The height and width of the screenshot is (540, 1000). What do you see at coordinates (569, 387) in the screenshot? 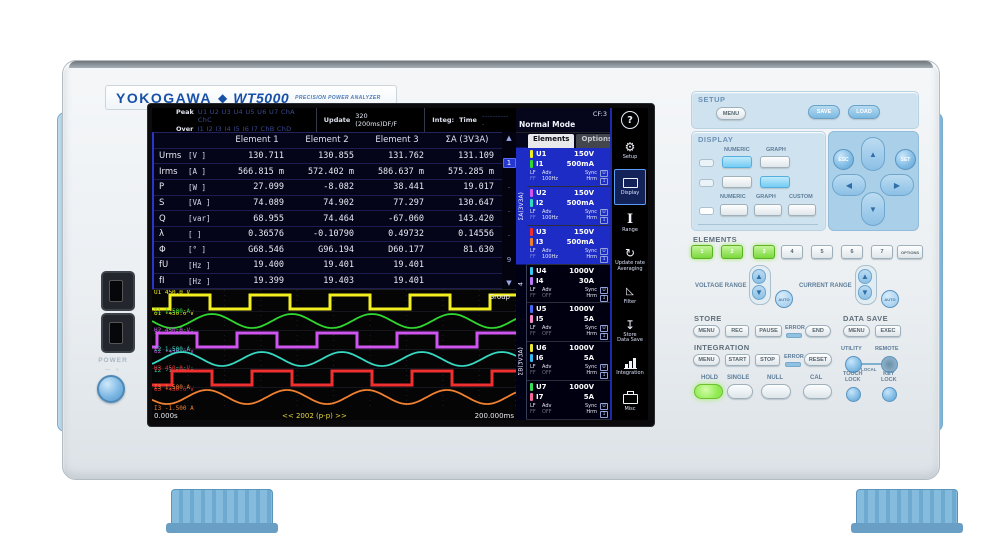
I see `voltage-line: U7 1000V` at bounding box center [569, 387].